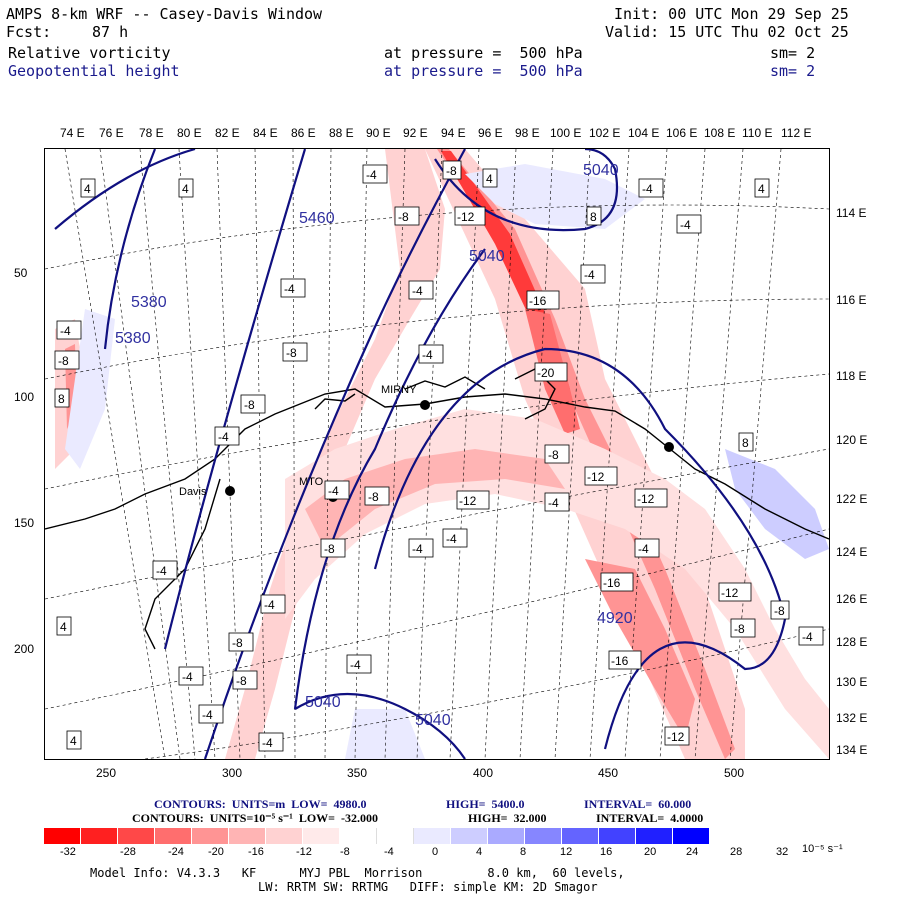  I want to click on vort-label-box: -12, so click(677, 736).